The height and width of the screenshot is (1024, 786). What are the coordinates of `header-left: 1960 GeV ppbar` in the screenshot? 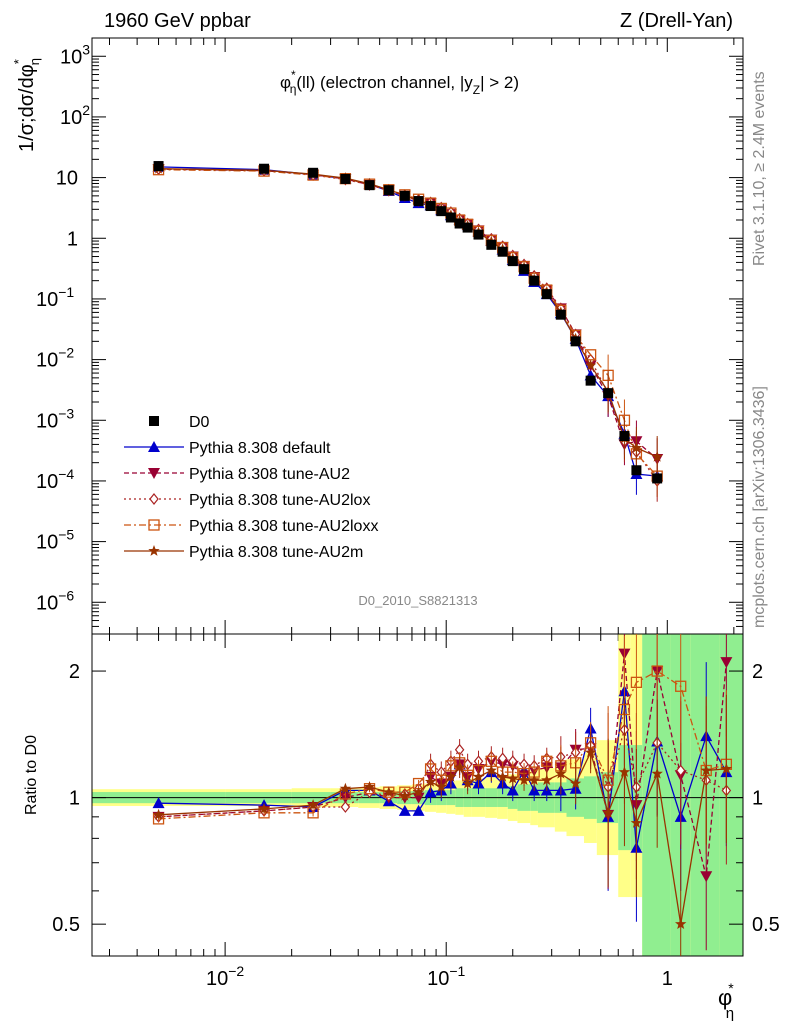 It's located at (177, 21).